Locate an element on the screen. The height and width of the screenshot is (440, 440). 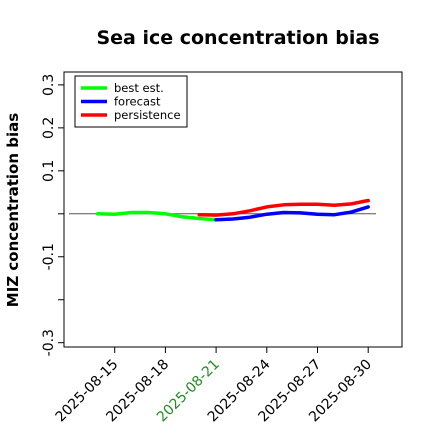
y-tick-label: 0.2 is located at coordinates (49, 128).